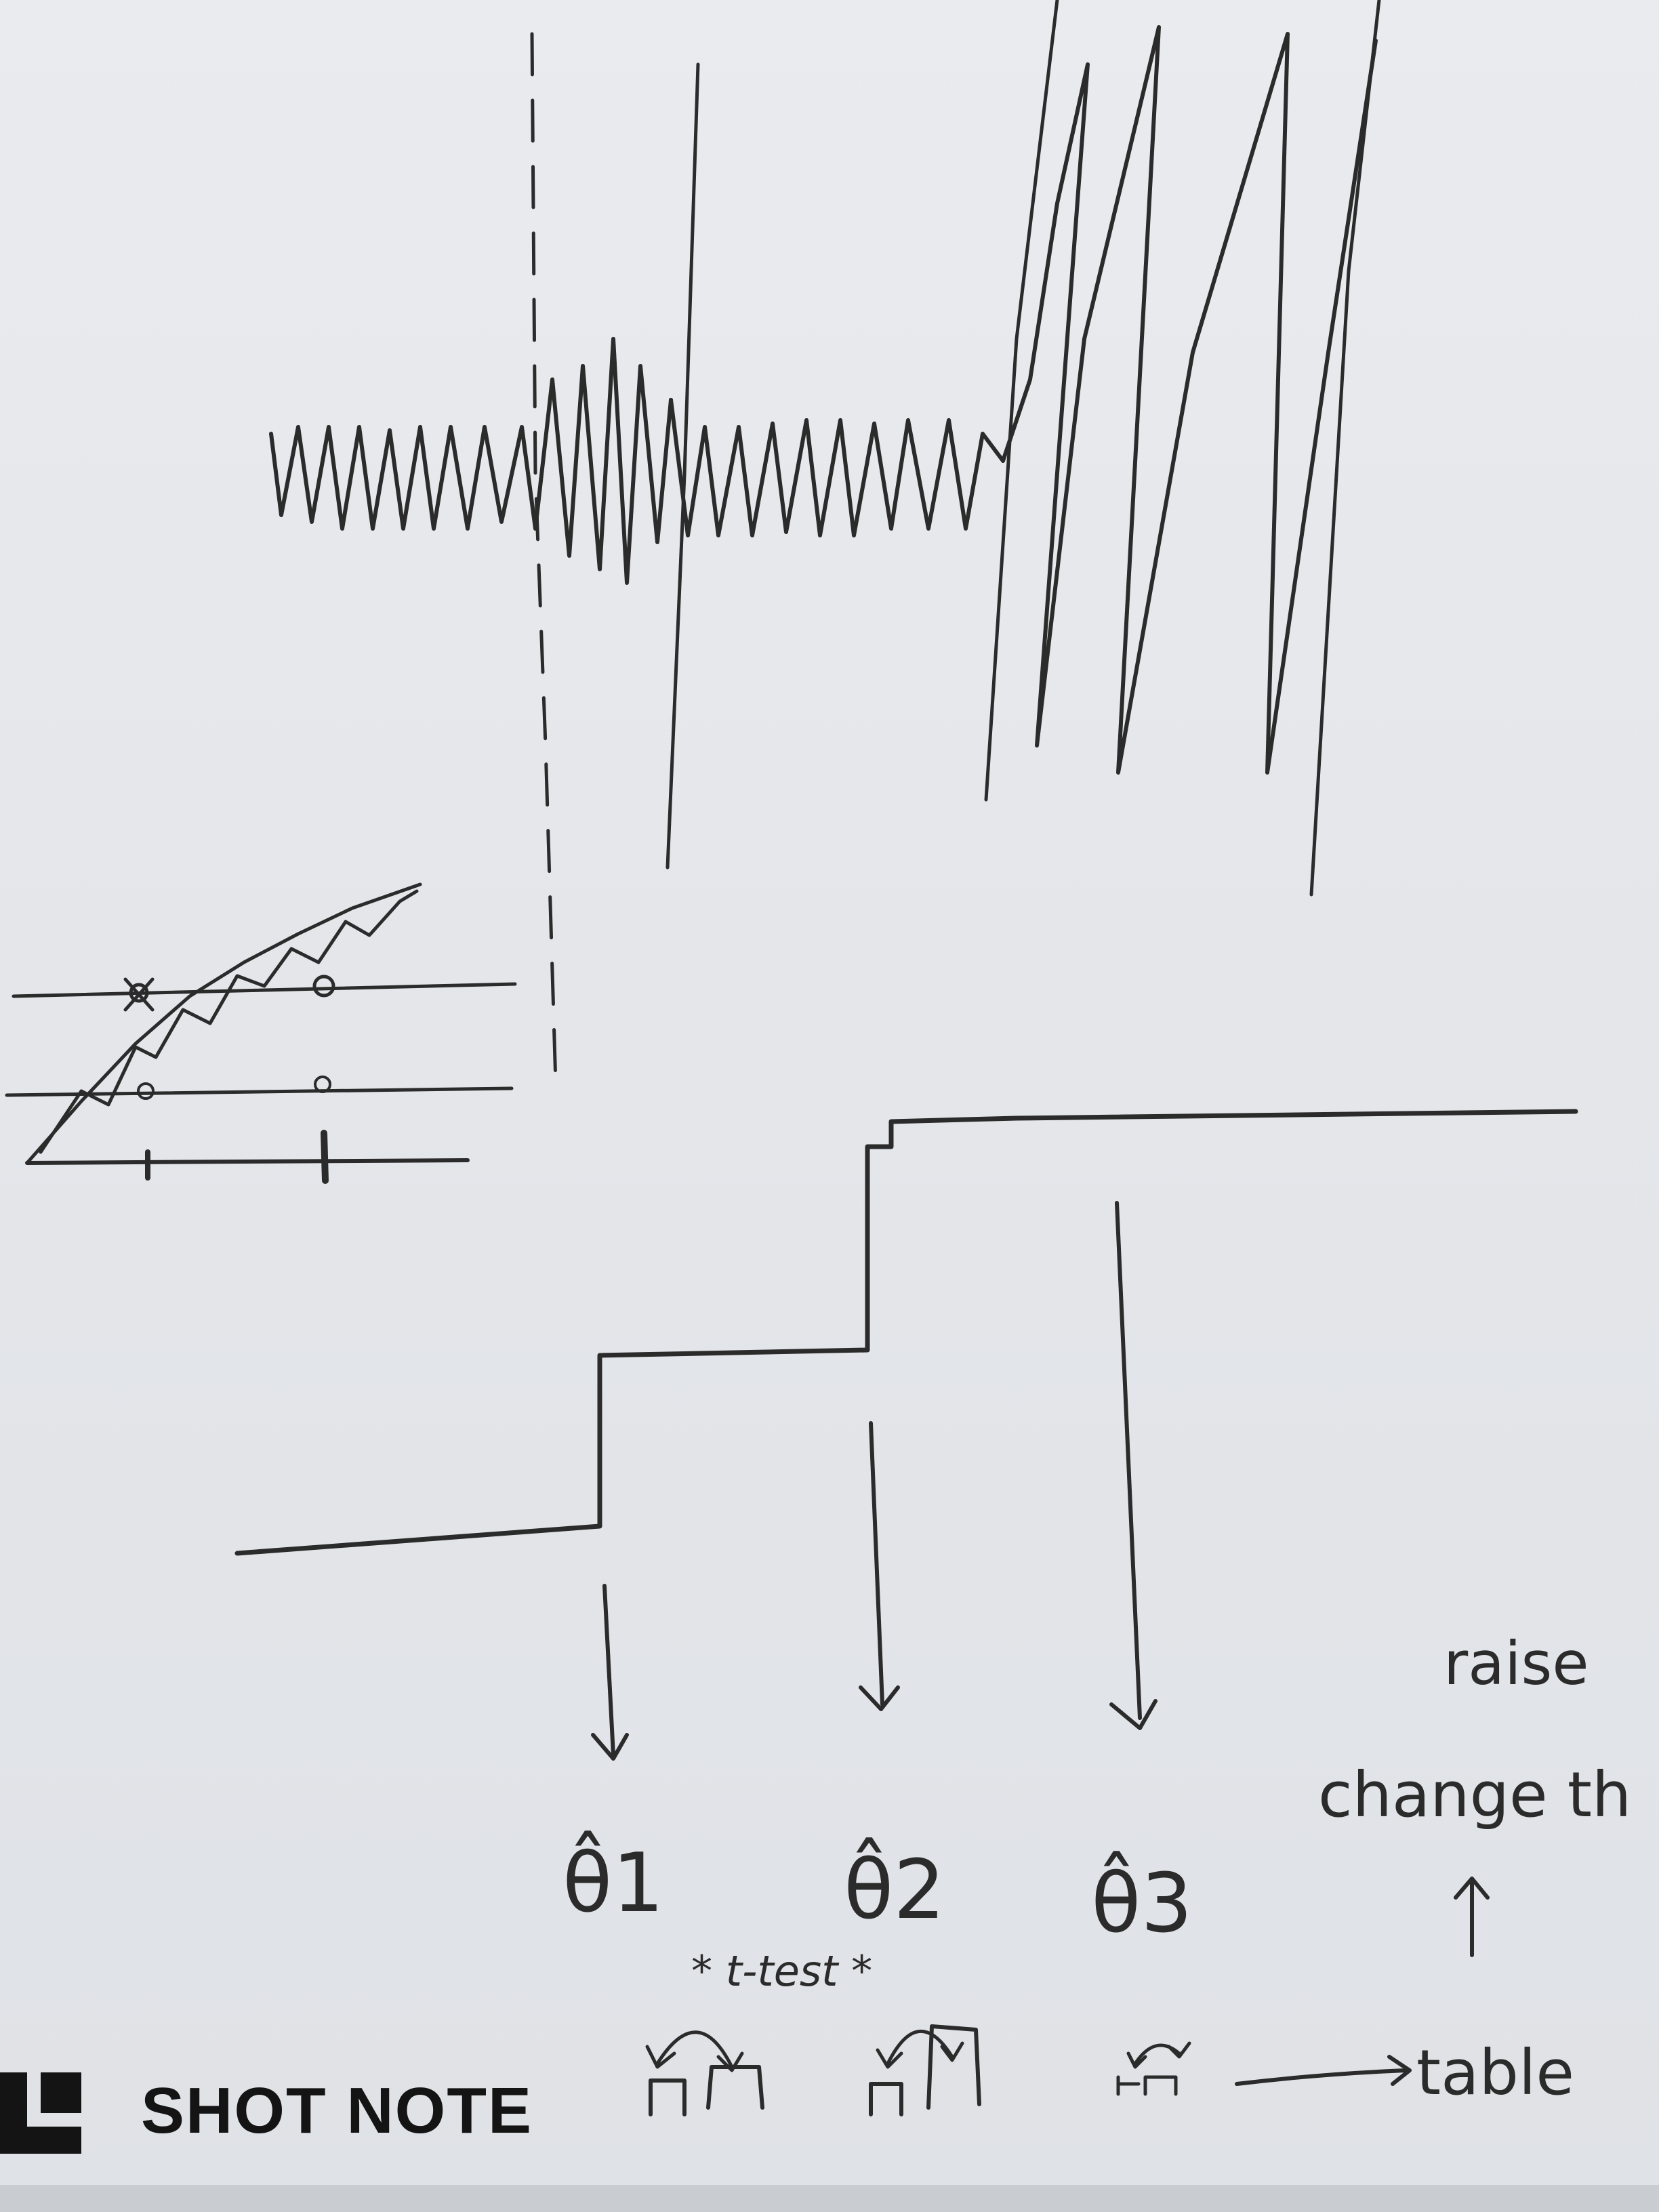  I want to click on arrow-to-table, so click(1324, 2070).